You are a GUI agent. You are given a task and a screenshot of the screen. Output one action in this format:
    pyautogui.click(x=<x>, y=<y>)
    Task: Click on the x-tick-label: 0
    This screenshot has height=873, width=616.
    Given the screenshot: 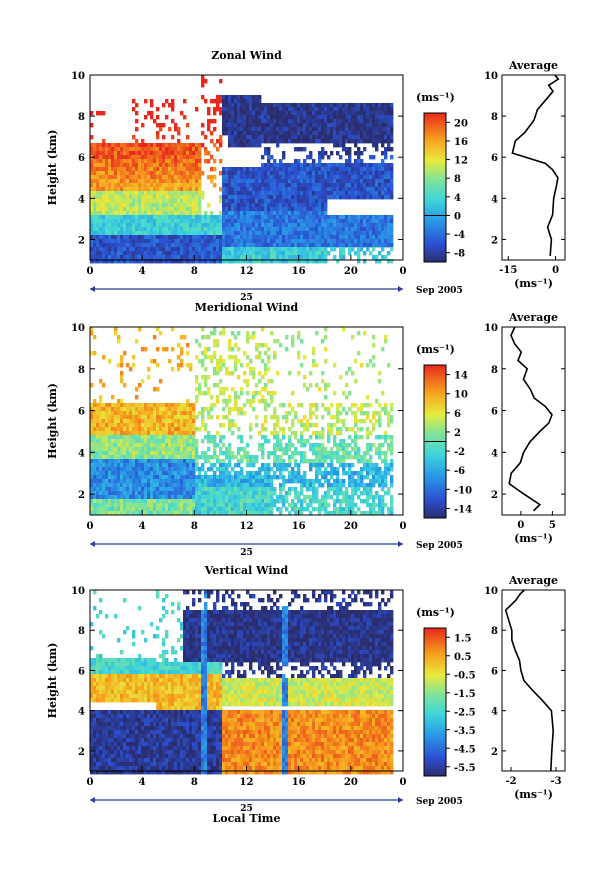 What is the action you would take?
    pyautogui.click(x=403, y=271)
    